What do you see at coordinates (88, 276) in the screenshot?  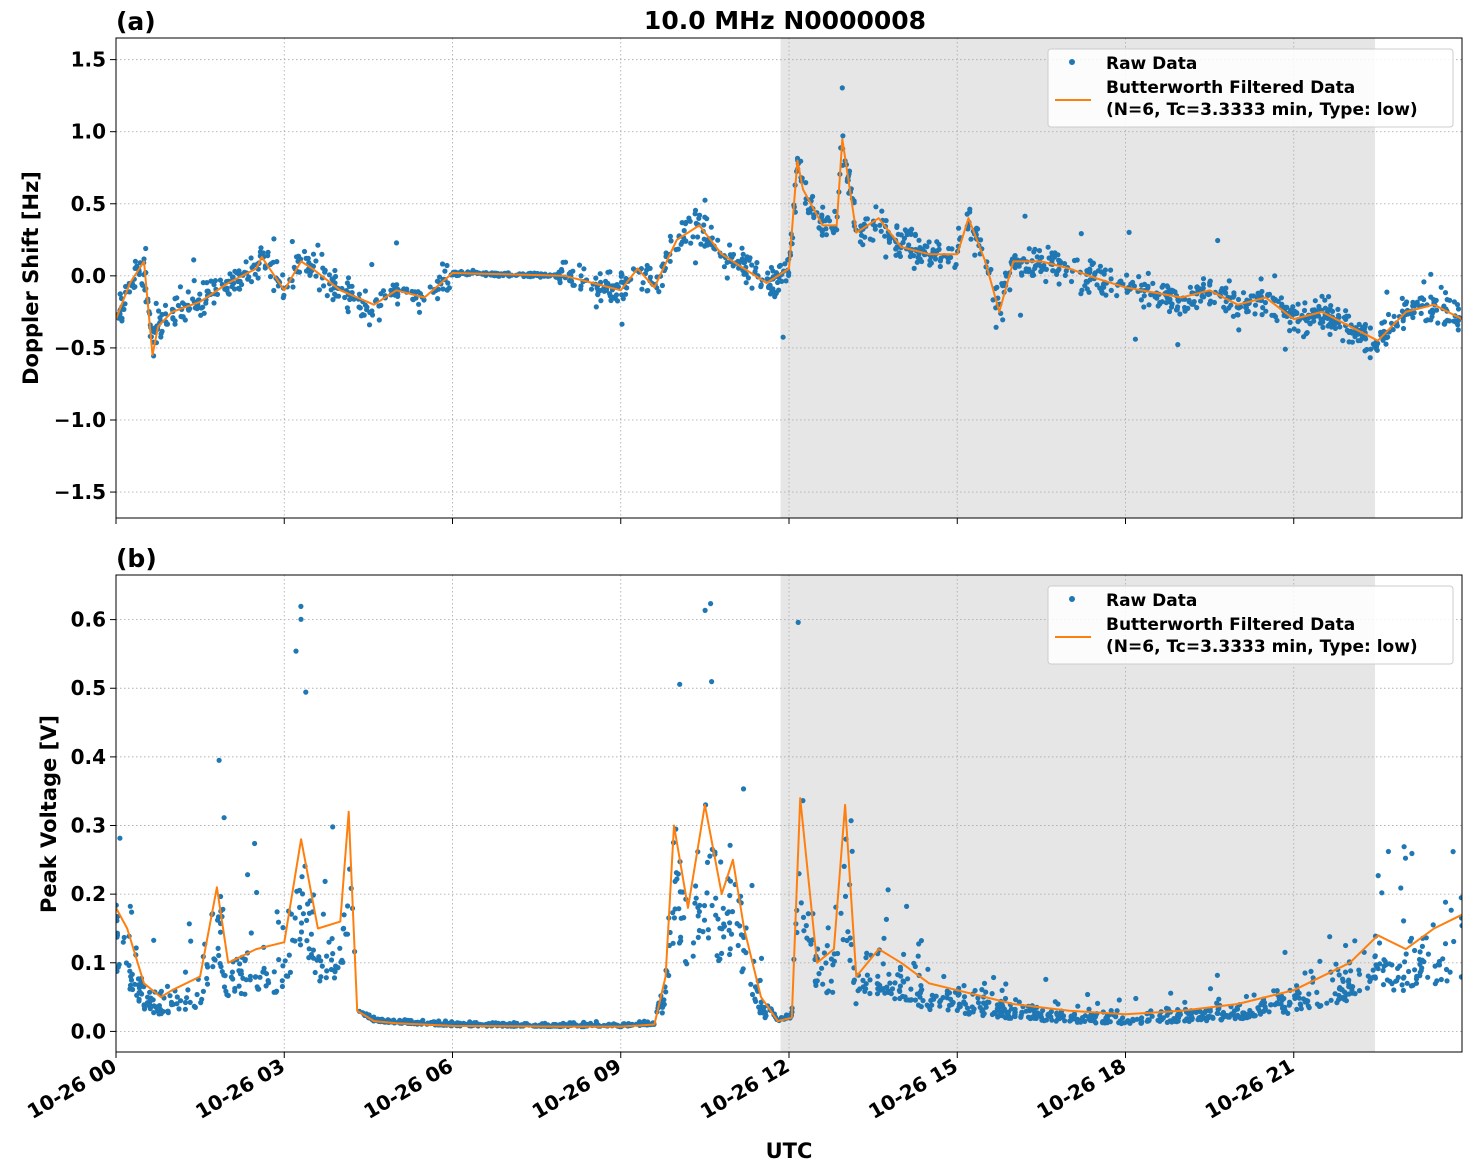 I see `y-tick-label: 0.0` at bounding box center [88, 276].